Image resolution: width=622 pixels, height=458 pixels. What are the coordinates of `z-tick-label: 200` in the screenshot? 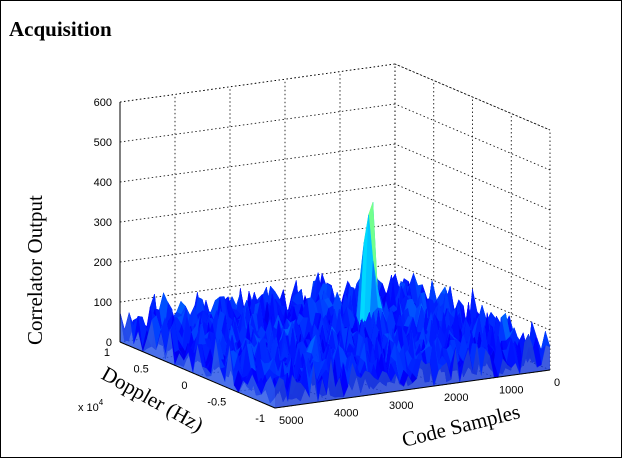 It's located at (103, 263).